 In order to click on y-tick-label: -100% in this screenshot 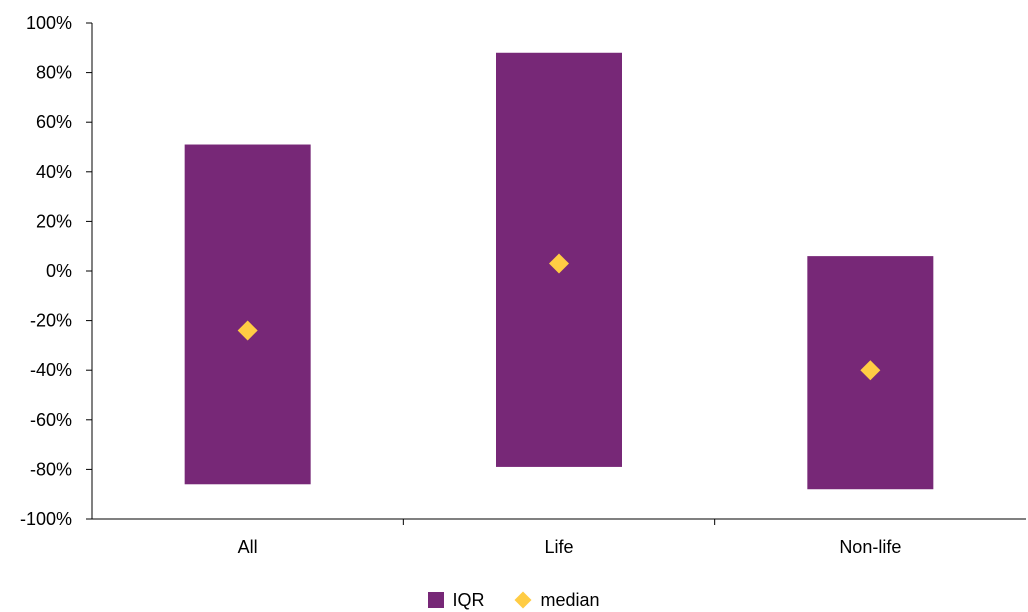, I will do `click(46, 519)`.